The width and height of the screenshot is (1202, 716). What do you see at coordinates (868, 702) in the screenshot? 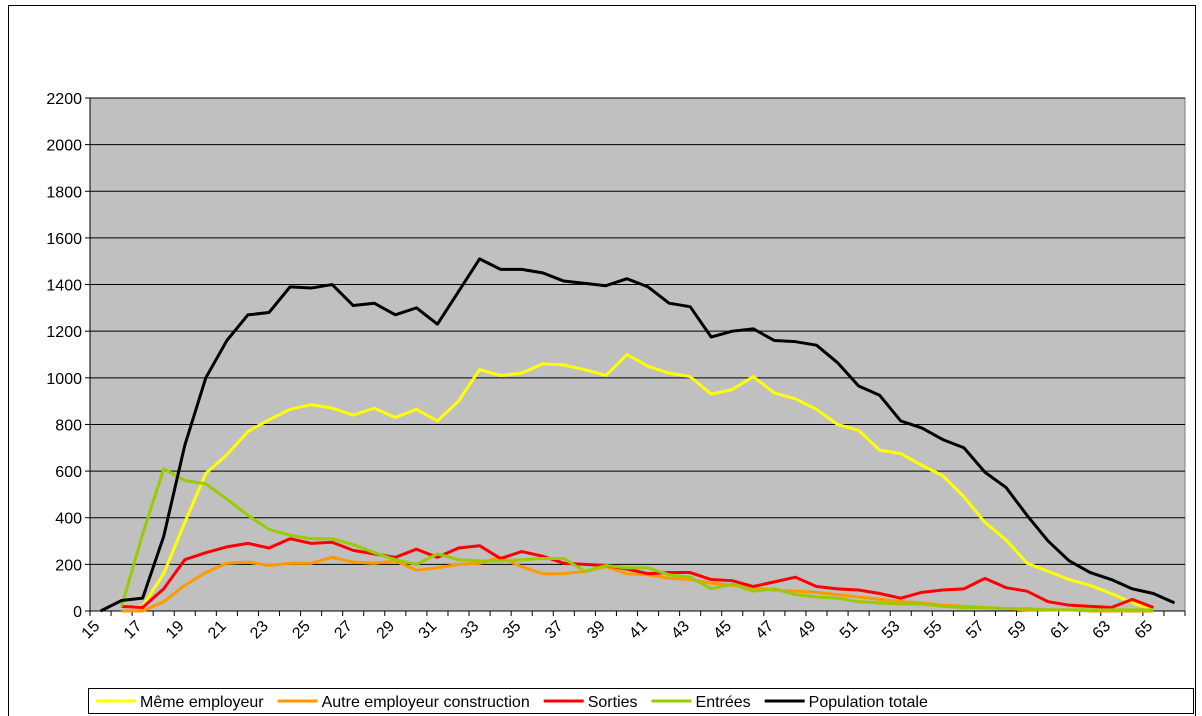
I see `legend-label: Population totale` at bounding box center [868, 702].